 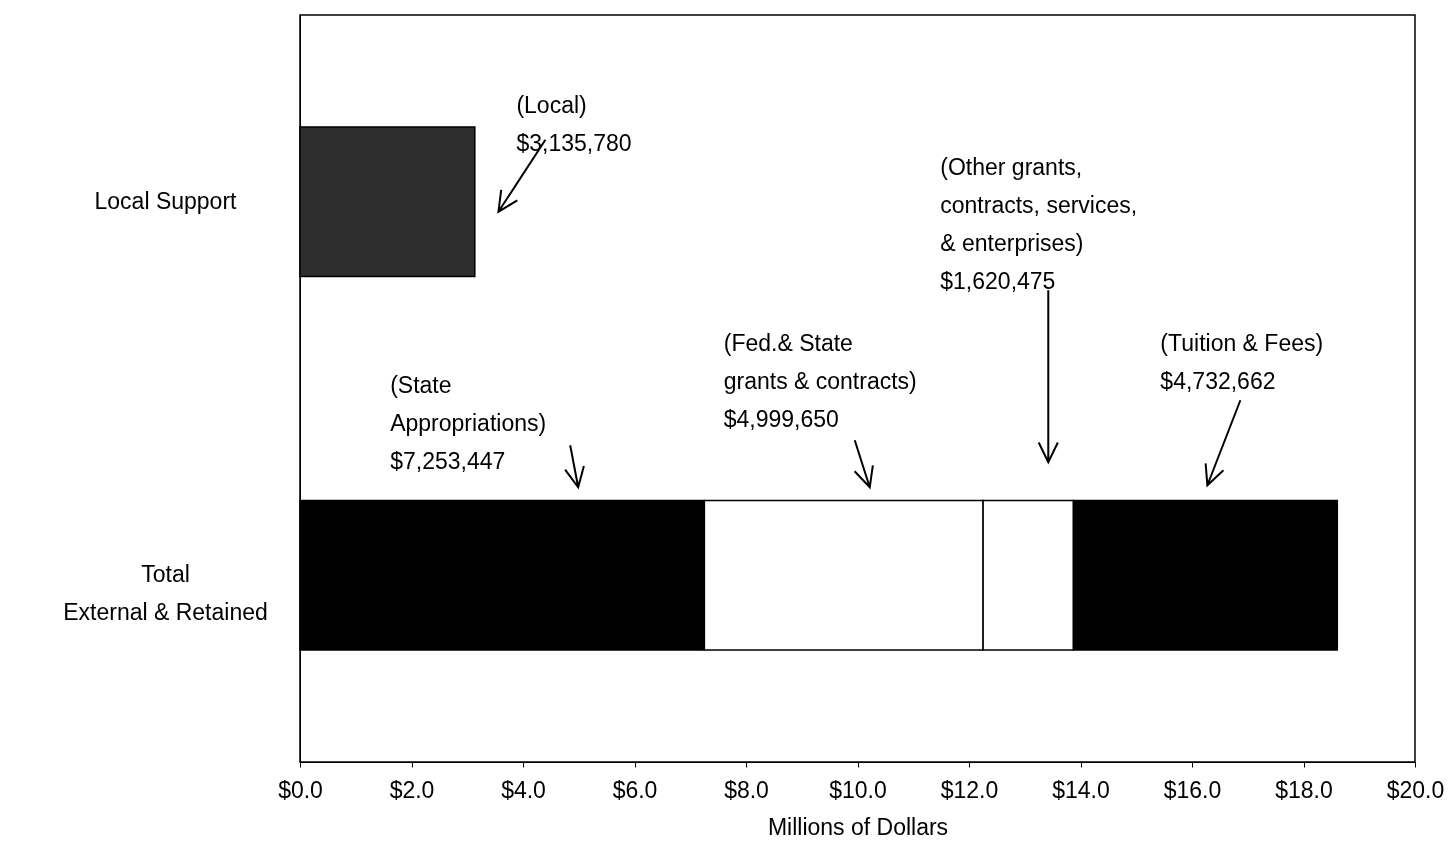 What do you see at coordinates (1081, 789) in the screenshot?
I see `x-tick-label: $14.0` at bounding box center [1081, 789].